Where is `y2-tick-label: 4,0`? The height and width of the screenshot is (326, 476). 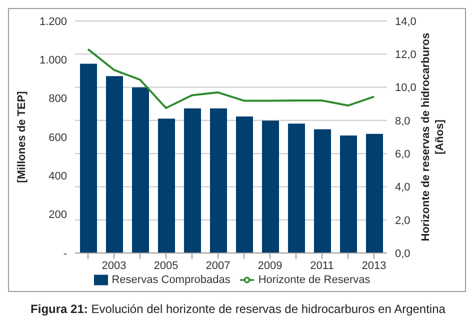
y2-tick-label: 4,0 is located at coordinates (402, 188).